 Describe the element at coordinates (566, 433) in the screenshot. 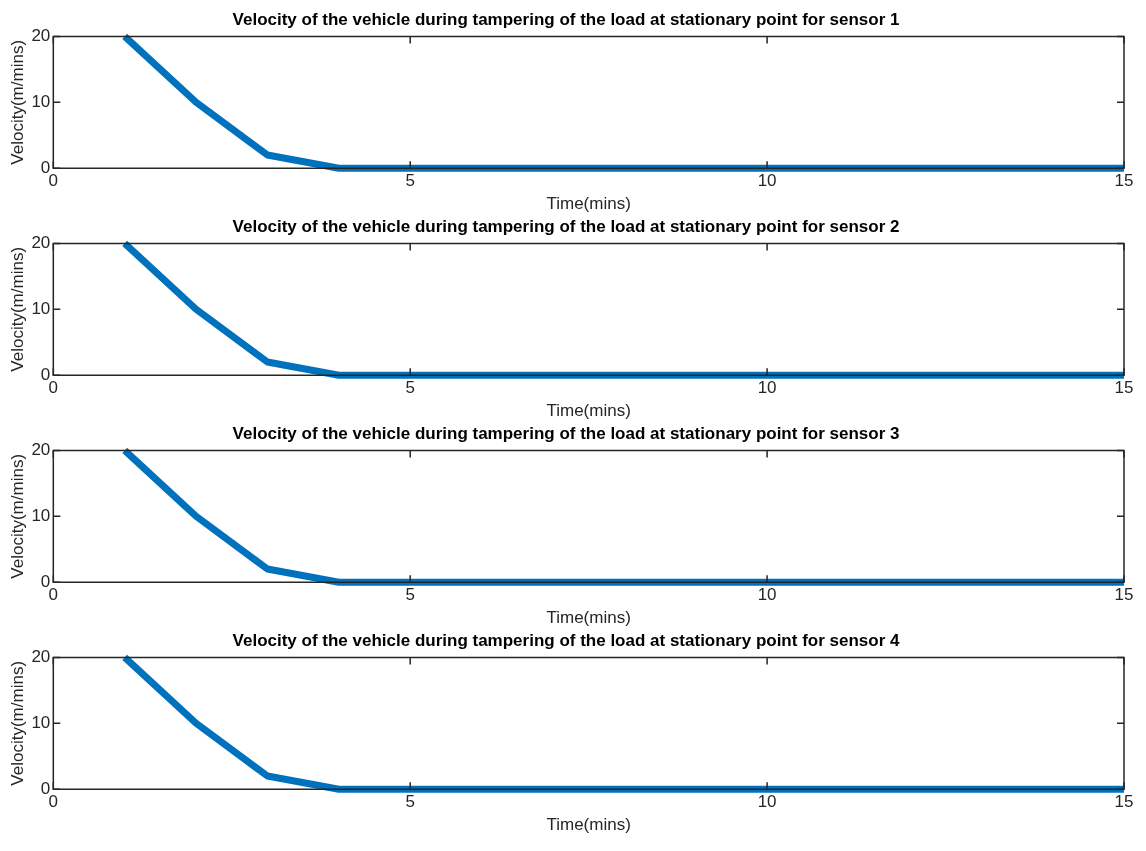

I see `chart-title: Velocity of the vehicle during tampering of the load at stationary point for sensor 3` at that location.